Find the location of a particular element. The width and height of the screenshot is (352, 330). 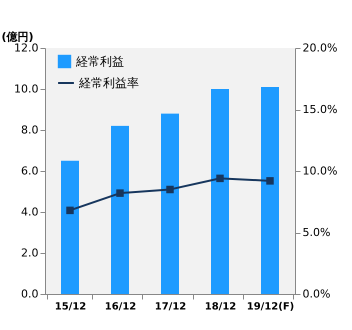

y-tick-label: 12.0 is located at coordinates (26, 48).